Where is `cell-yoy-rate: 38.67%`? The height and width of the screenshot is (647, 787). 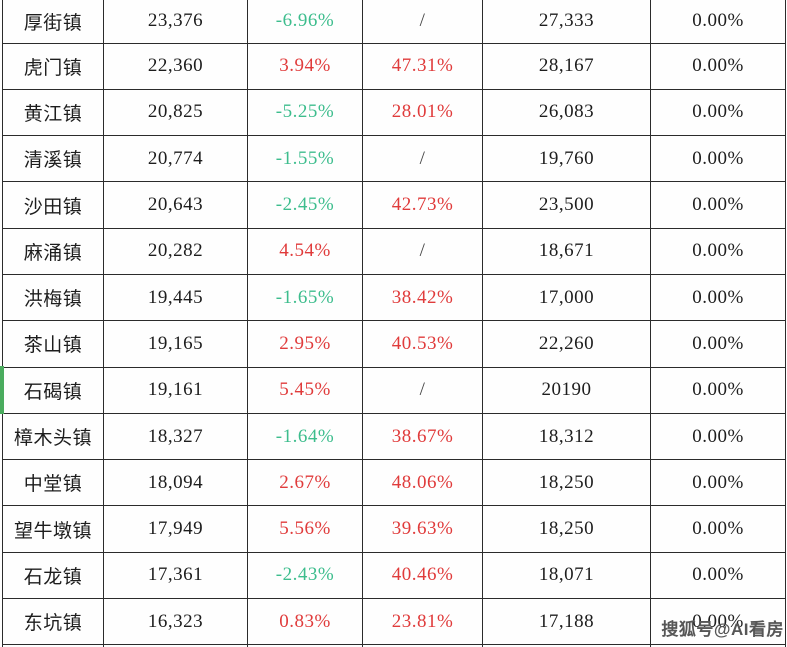 cell-yoy-rate: 38.67% is located at coordinates (423, 437).